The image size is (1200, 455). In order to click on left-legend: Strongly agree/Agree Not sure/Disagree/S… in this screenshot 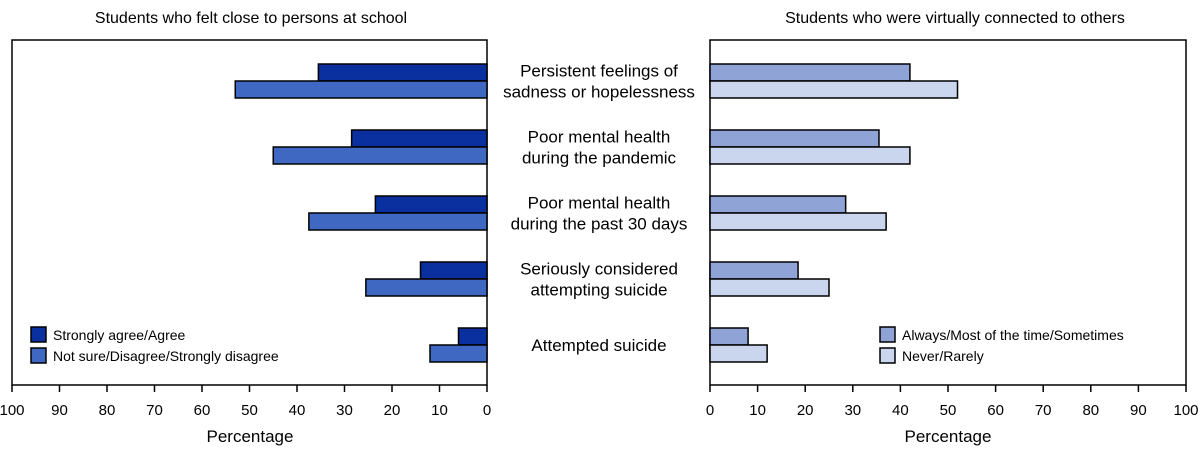, I will do `click(154, 345)`.